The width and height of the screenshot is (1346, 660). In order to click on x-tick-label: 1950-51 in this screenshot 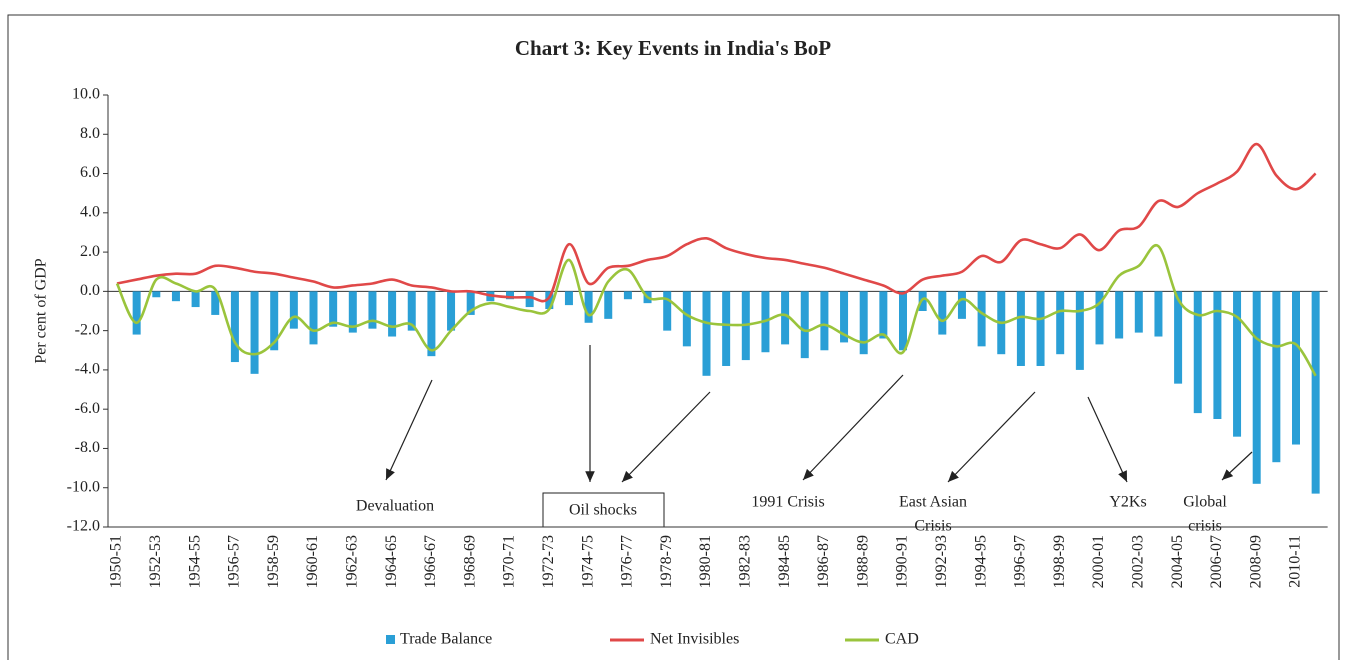, I will do `click(116, 561)`.